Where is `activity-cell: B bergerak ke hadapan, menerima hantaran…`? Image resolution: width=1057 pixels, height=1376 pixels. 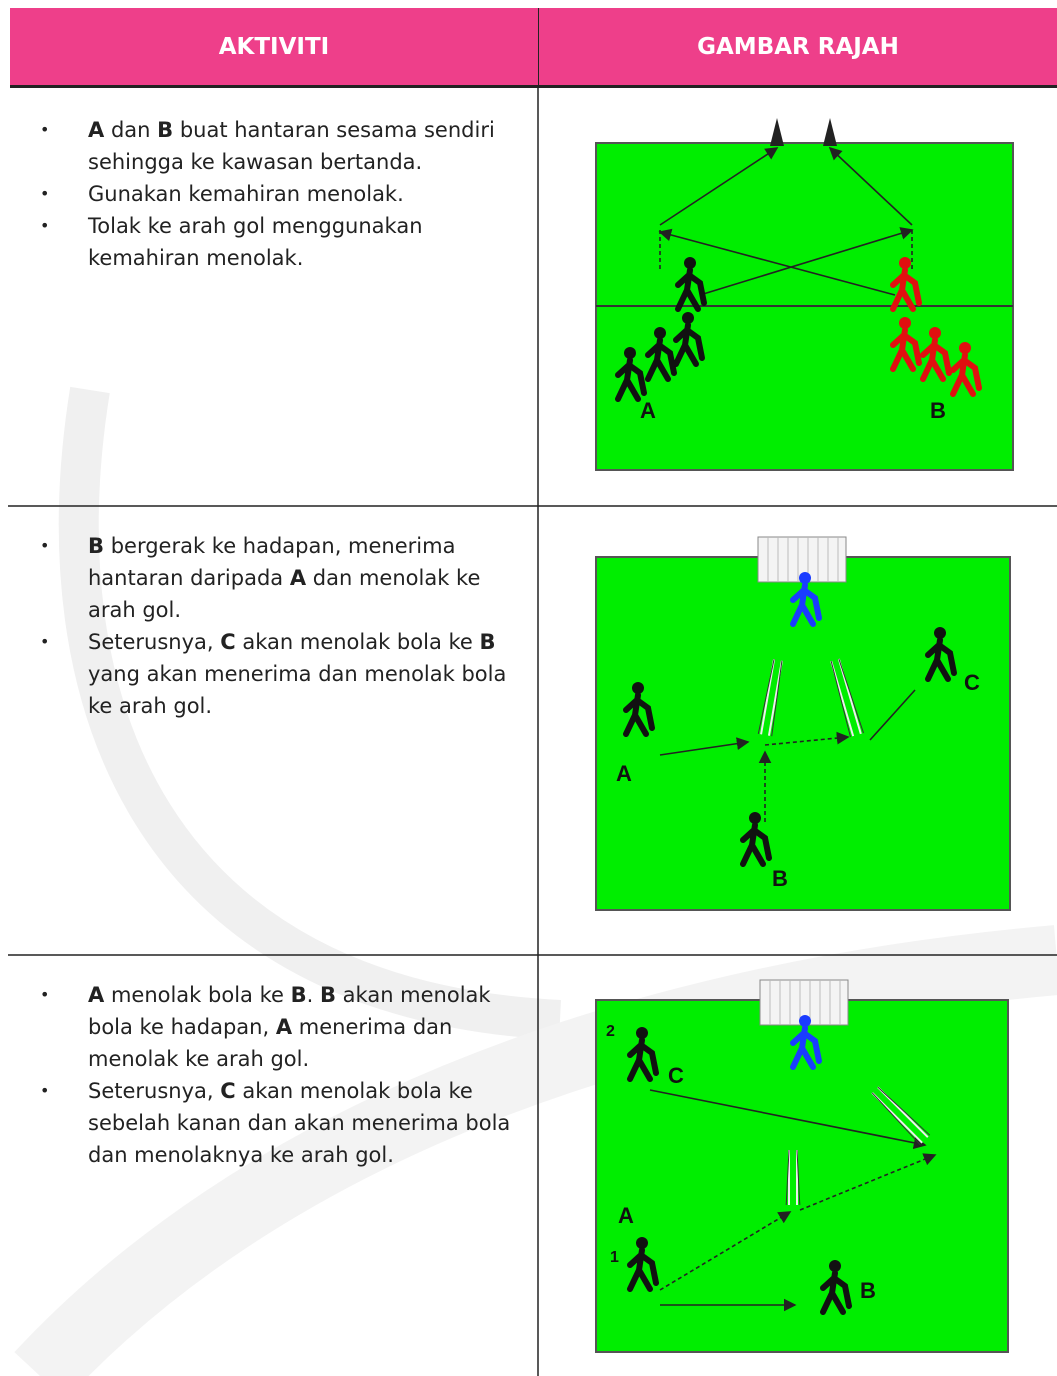 activity-cell: B bergerak ke hadapan, menerima hantaran… is located at coordinates (285, 626).